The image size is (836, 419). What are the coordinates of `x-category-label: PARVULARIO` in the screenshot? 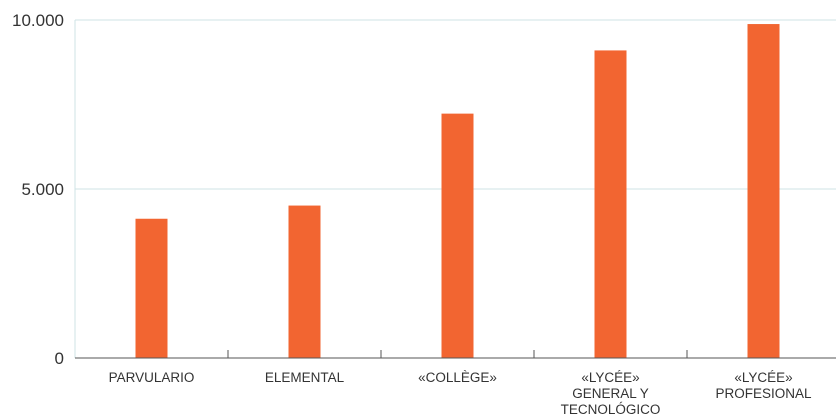 It's located at (152, 377).